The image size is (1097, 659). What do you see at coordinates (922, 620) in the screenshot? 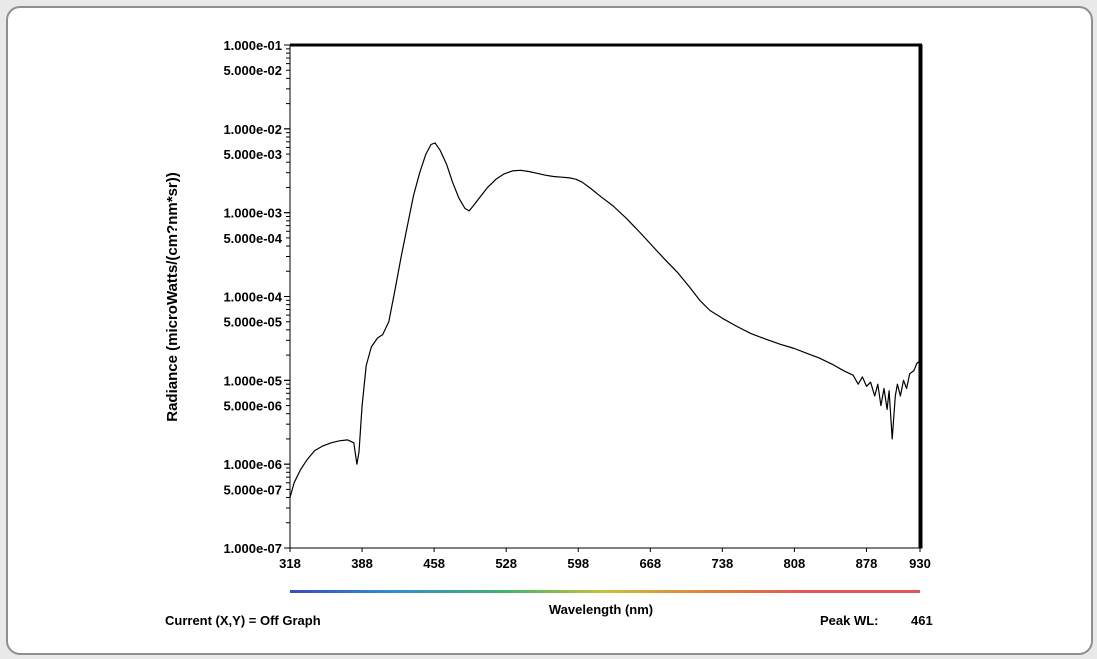
I see `peak-wl-value: 461` at bounding box center [922, 620].